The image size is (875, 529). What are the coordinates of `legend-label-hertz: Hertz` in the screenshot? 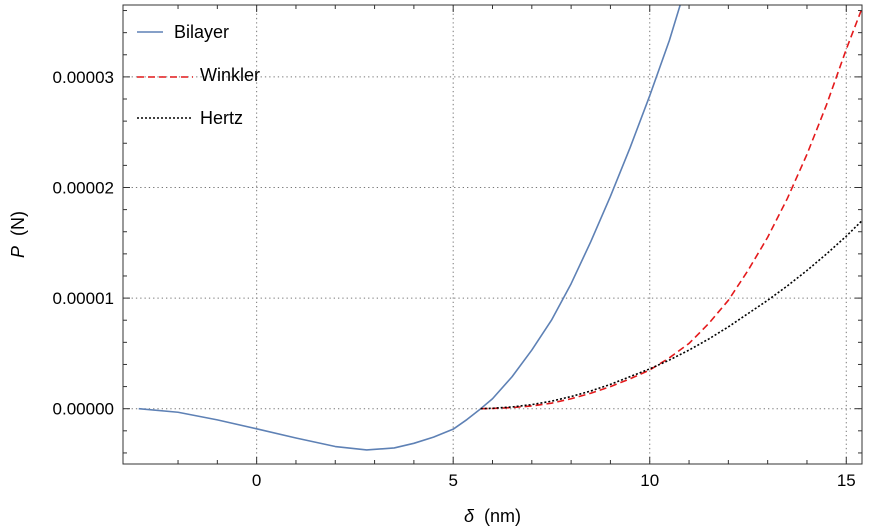 It's located at (221, 118).